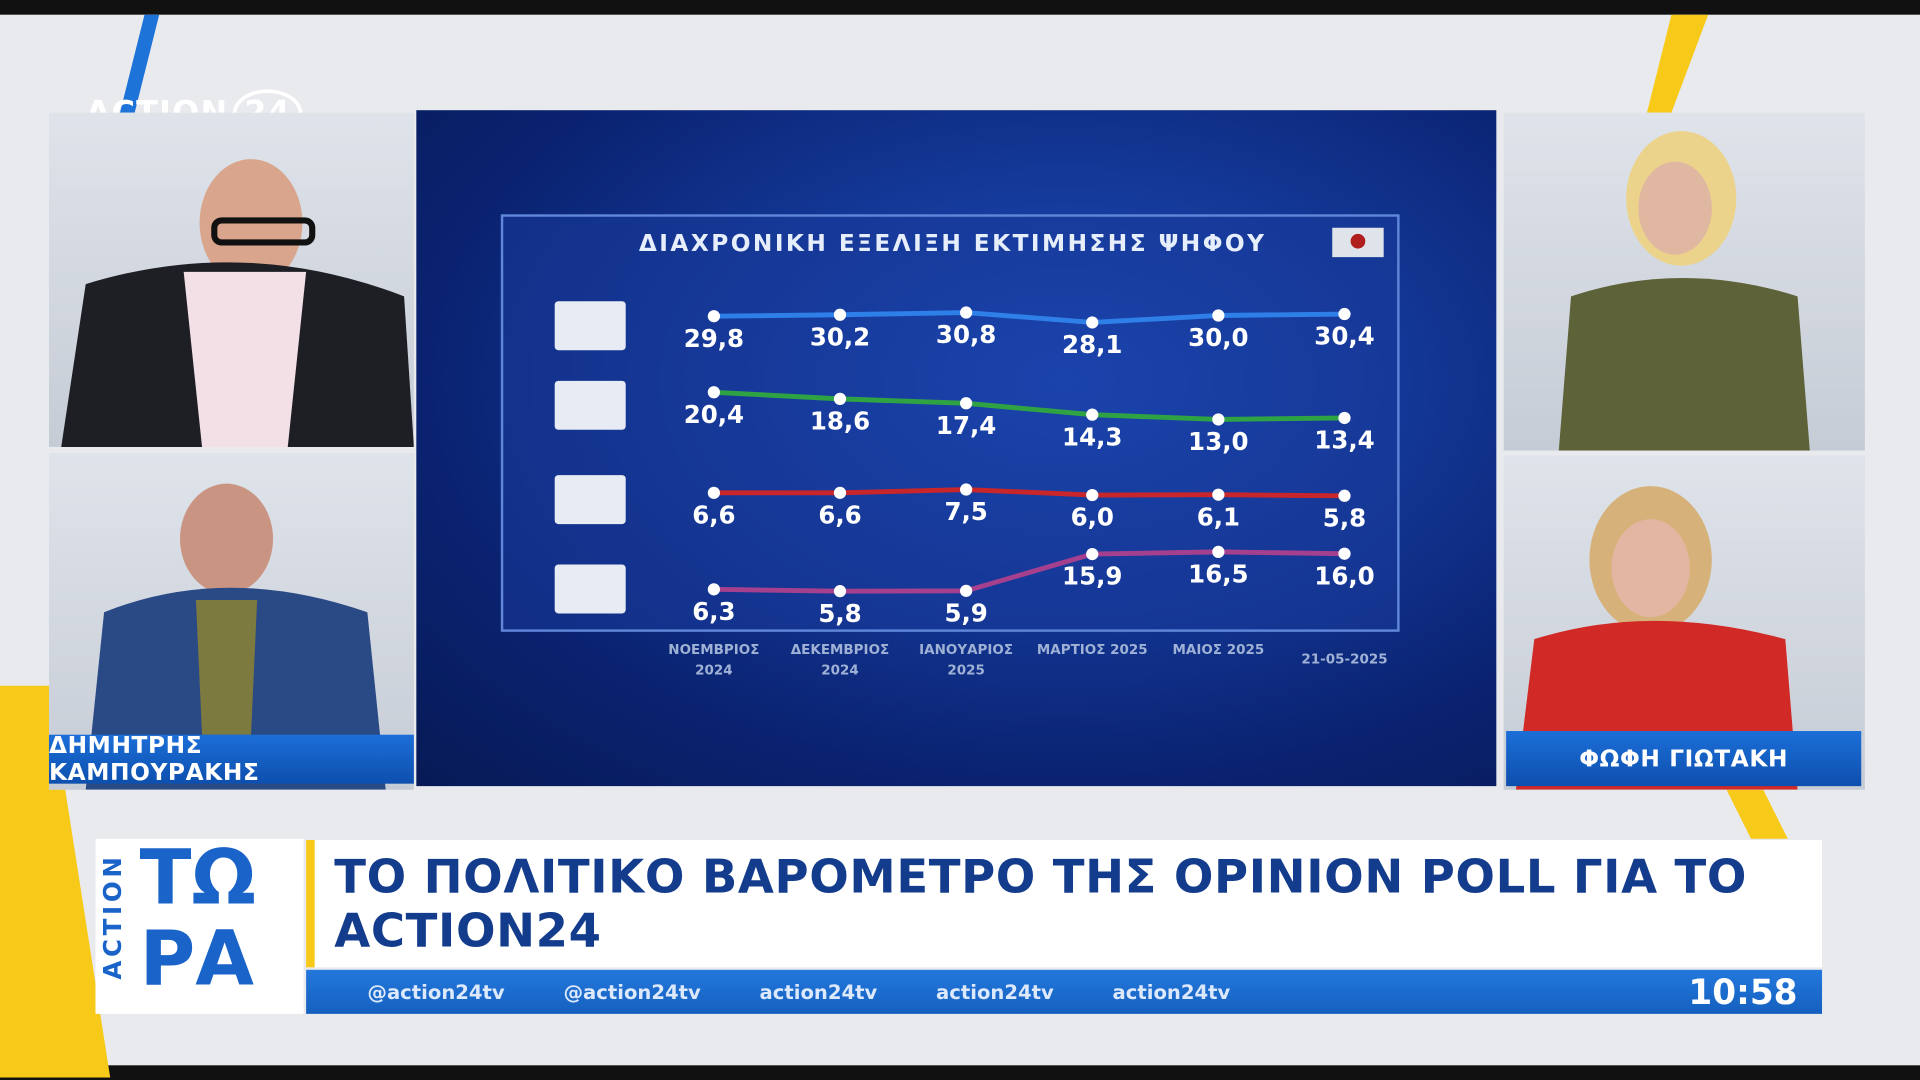  I want to click on bottom-border, so click(960, 1072).